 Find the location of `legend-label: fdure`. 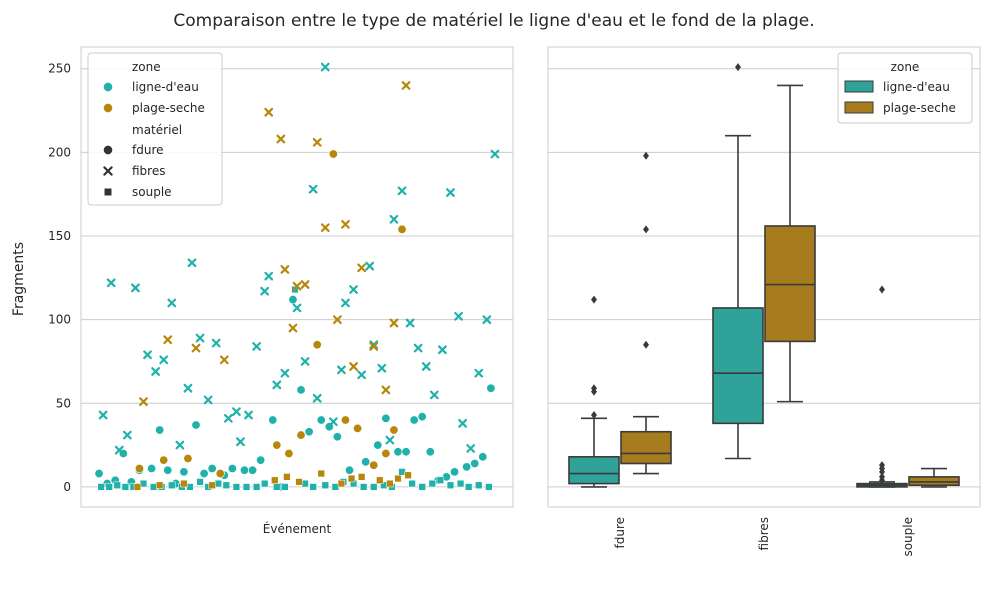

legend-label: fdure is located at coordinates (148, 150).